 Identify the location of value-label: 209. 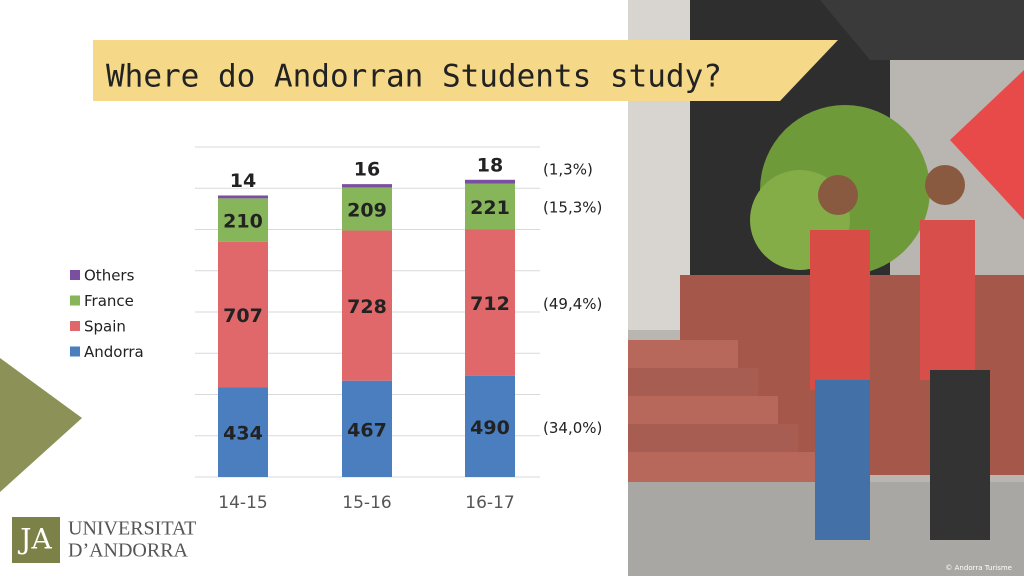
(367, 210).